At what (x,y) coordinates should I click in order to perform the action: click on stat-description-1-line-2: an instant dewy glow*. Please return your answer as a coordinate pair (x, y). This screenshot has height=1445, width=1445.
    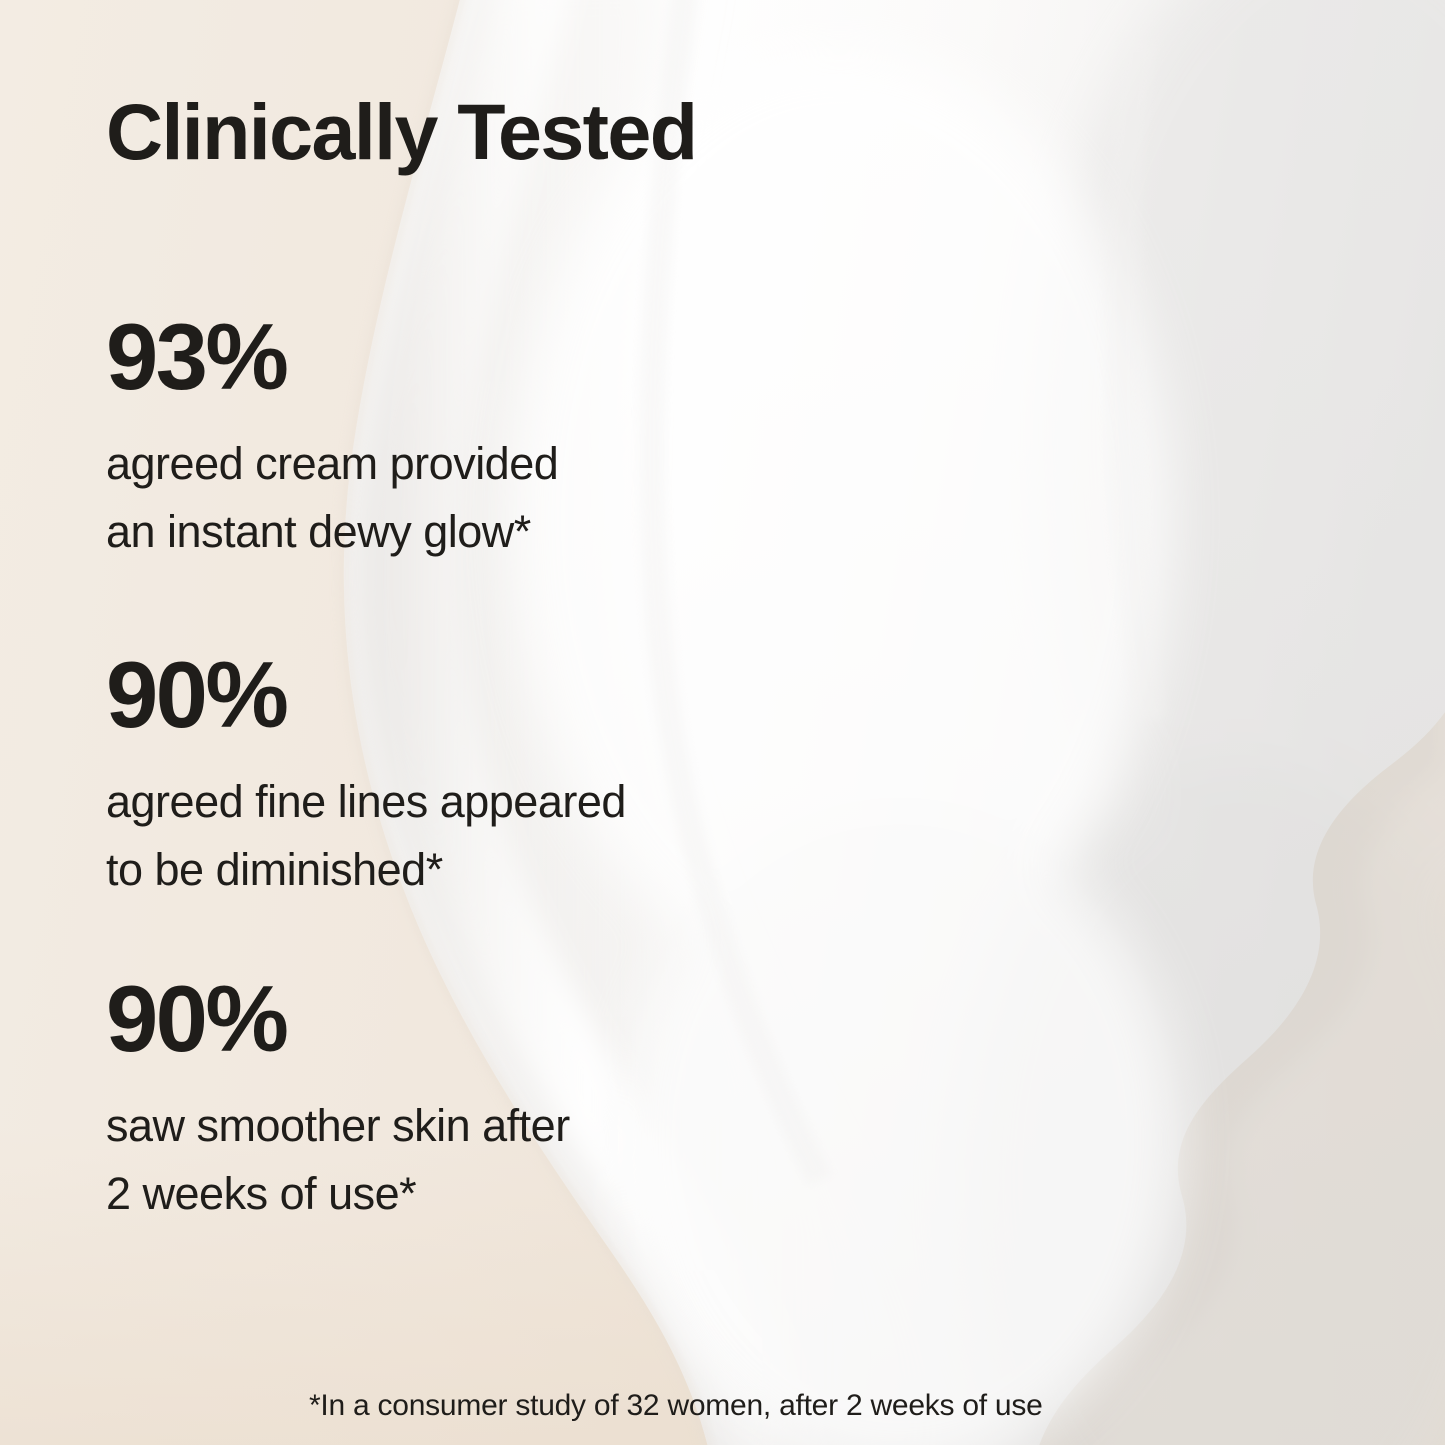
    Looking at the image, I should click on (318, 532).